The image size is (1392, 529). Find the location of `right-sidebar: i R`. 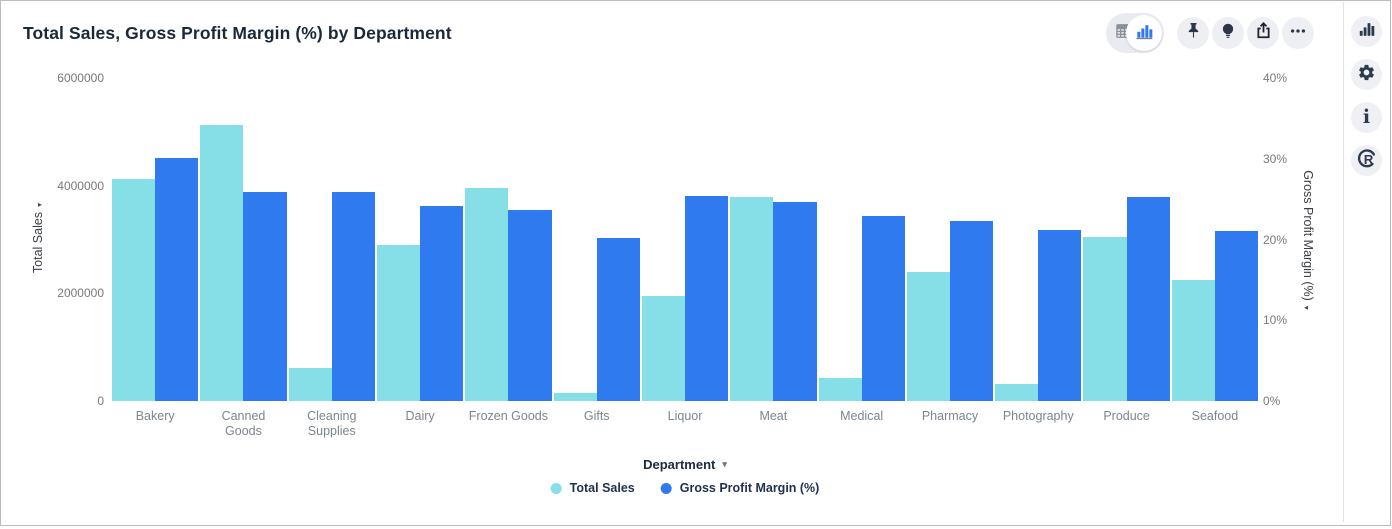

right-sidebar: i R is located at coordinates (1366, 262).